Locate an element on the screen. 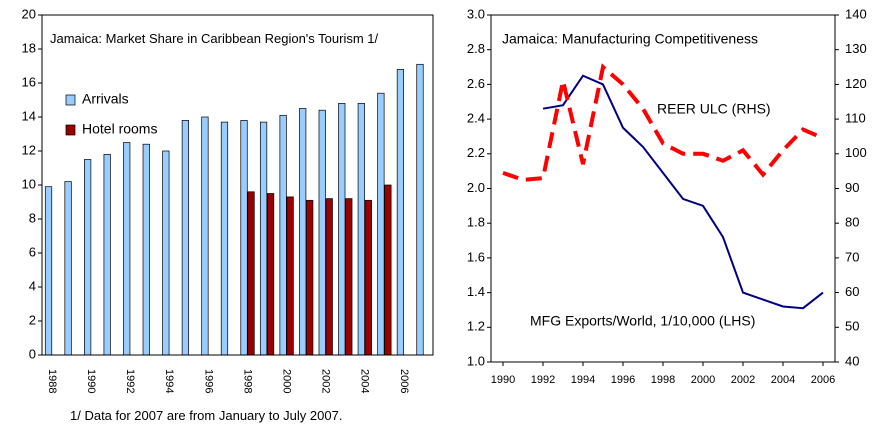 Image resolution: width=874 pixels, height=438 pixels. legend-label: Hotel rooms is located at coordinates (119, 129).